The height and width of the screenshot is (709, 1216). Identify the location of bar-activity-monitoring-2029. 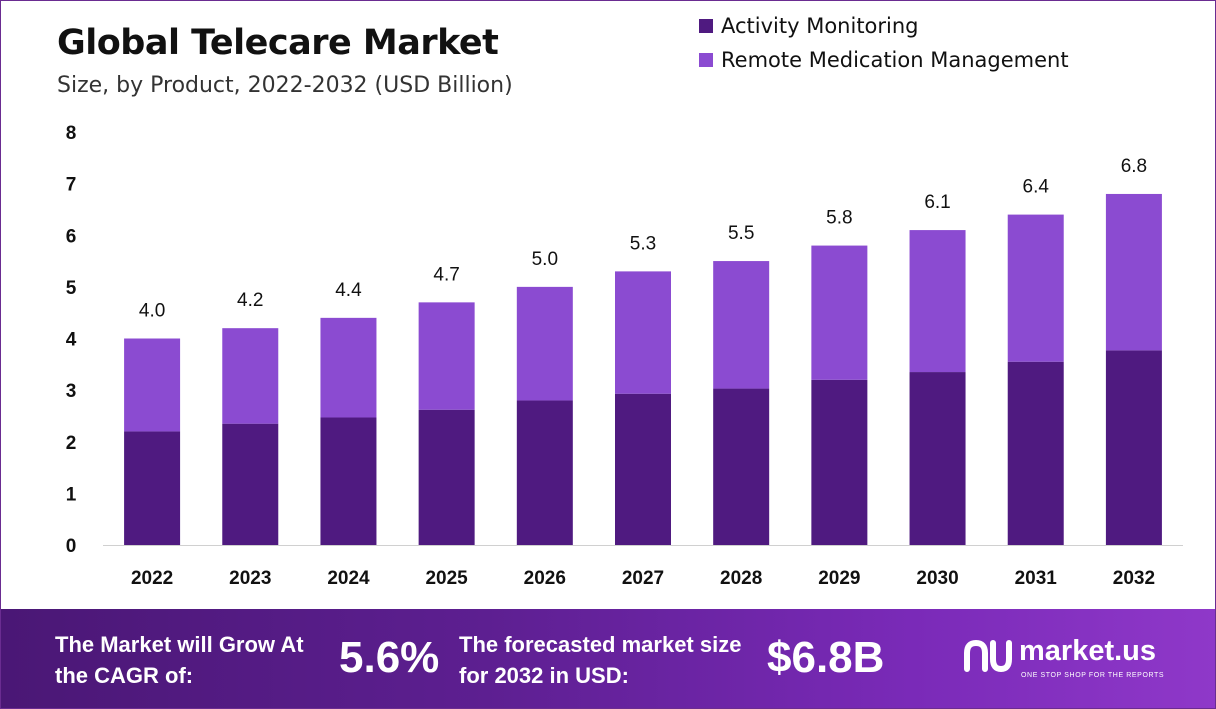
(839, 462).